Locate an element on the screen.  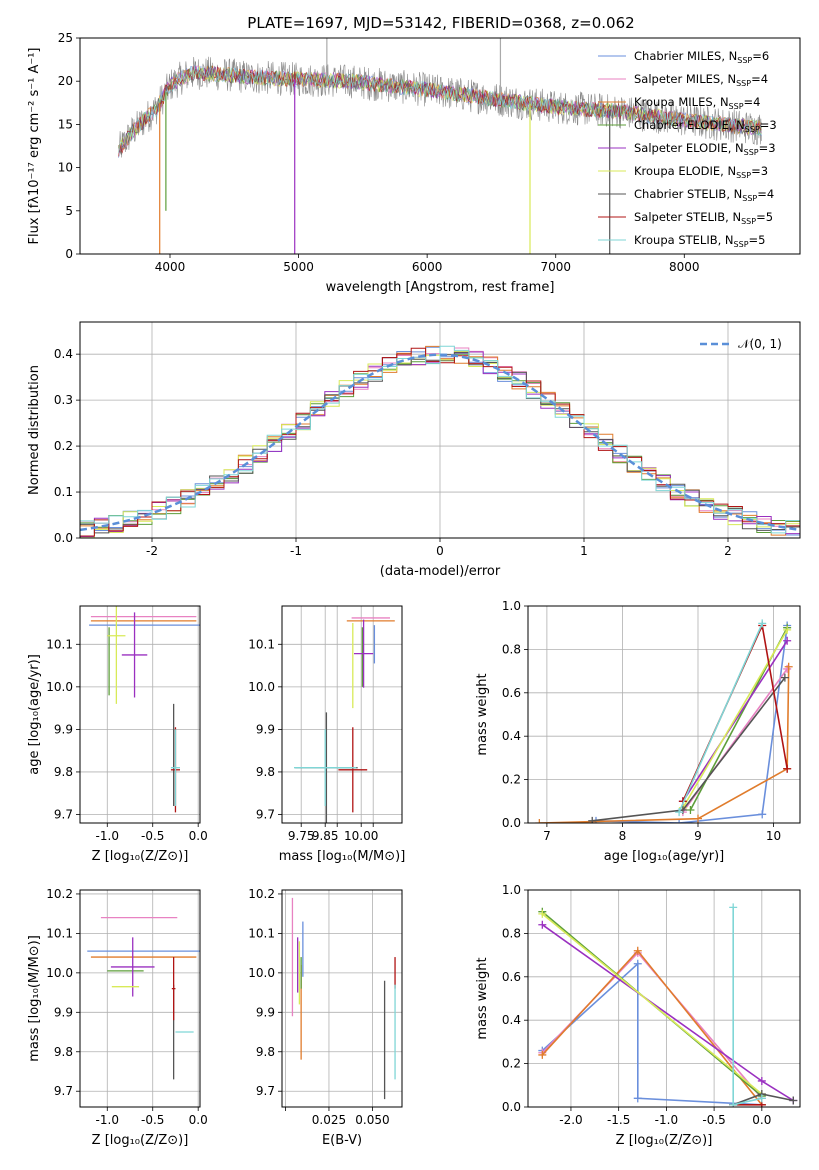
x-tick-label: -0.5 is located at coordinates (152, 836).